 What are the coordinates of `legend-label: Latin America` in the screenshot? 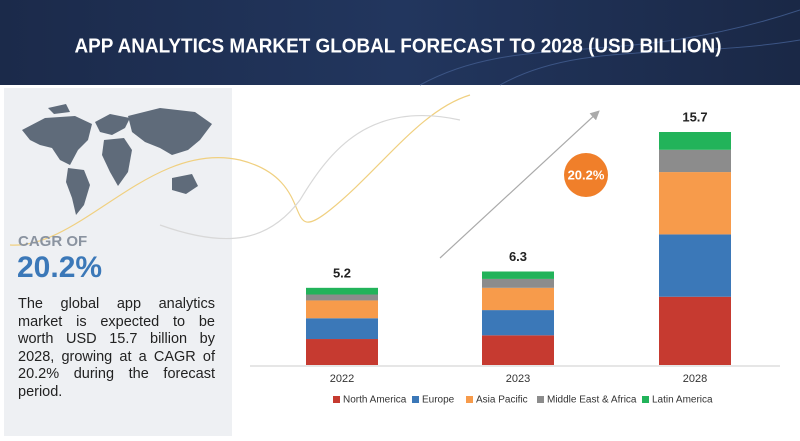 It's located at (682, 400).